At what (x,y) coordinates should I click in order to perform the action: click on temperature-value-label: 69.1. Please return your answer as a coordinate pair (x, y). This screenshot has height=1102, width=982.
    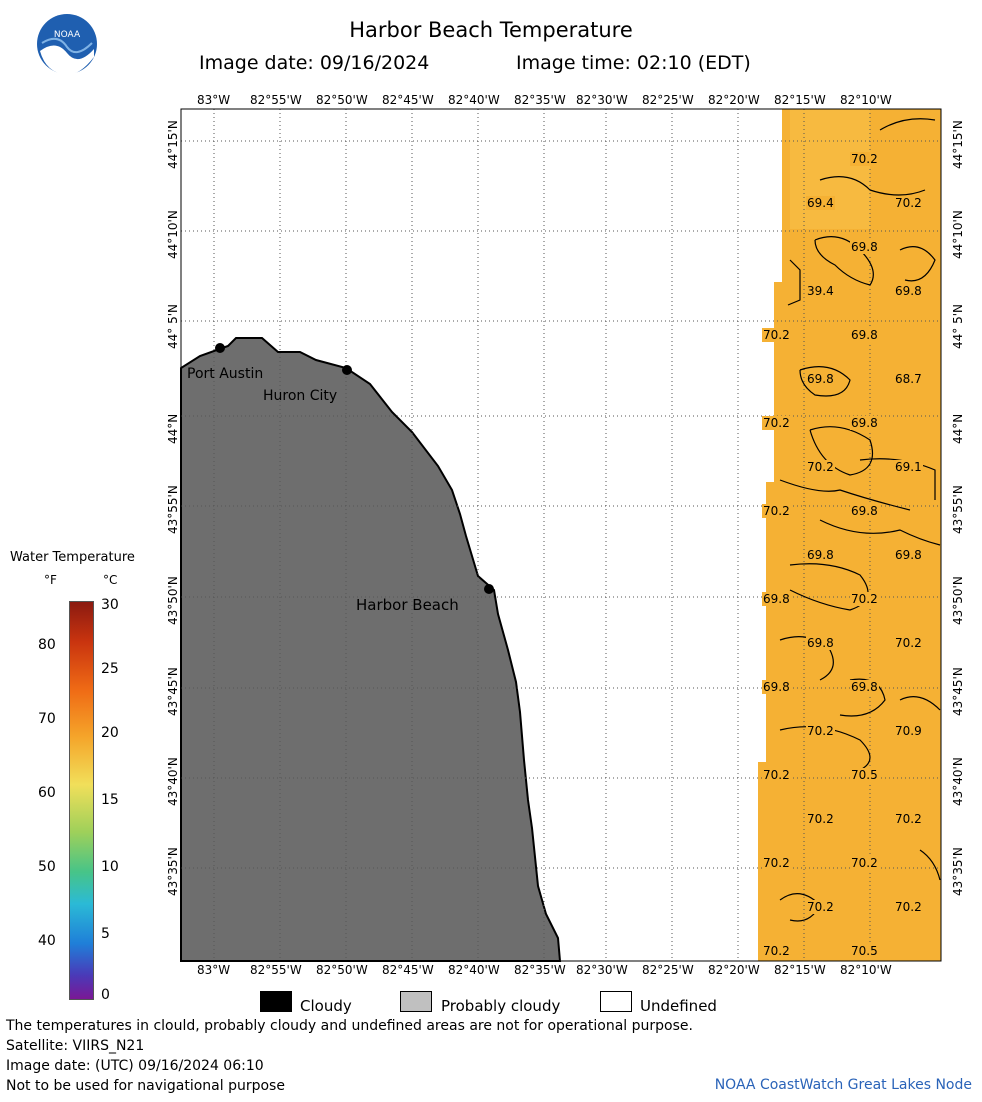
    Looking at the image, I should click on (908, 467).